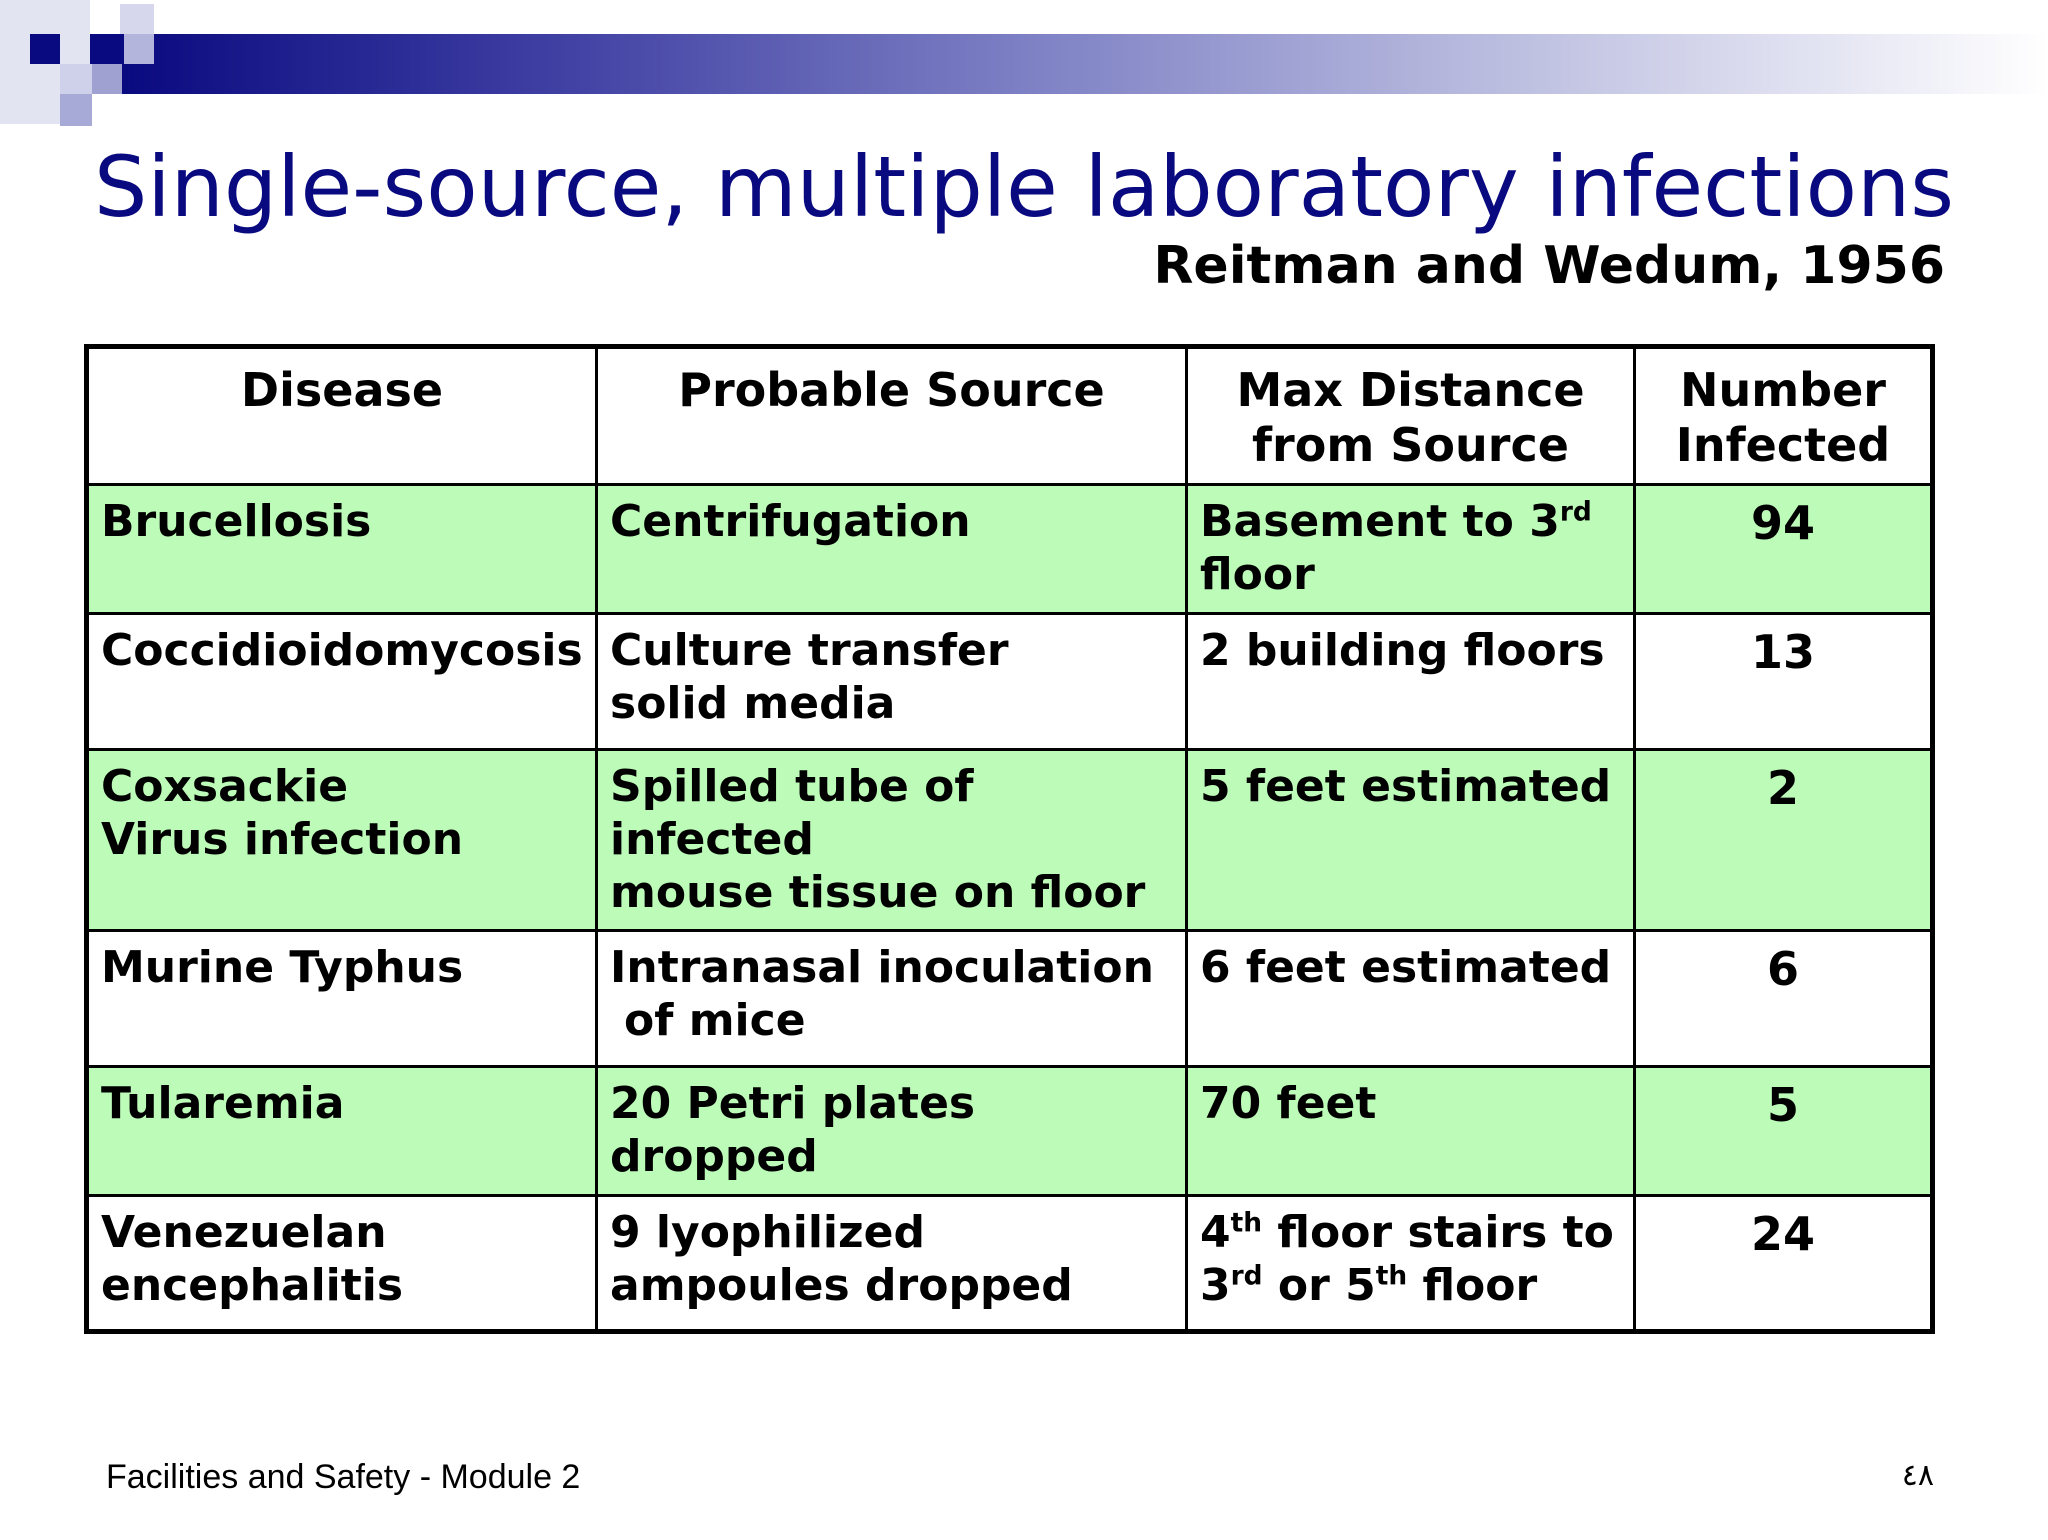  I want to click on cell-number: 6, so click(1783, 999).